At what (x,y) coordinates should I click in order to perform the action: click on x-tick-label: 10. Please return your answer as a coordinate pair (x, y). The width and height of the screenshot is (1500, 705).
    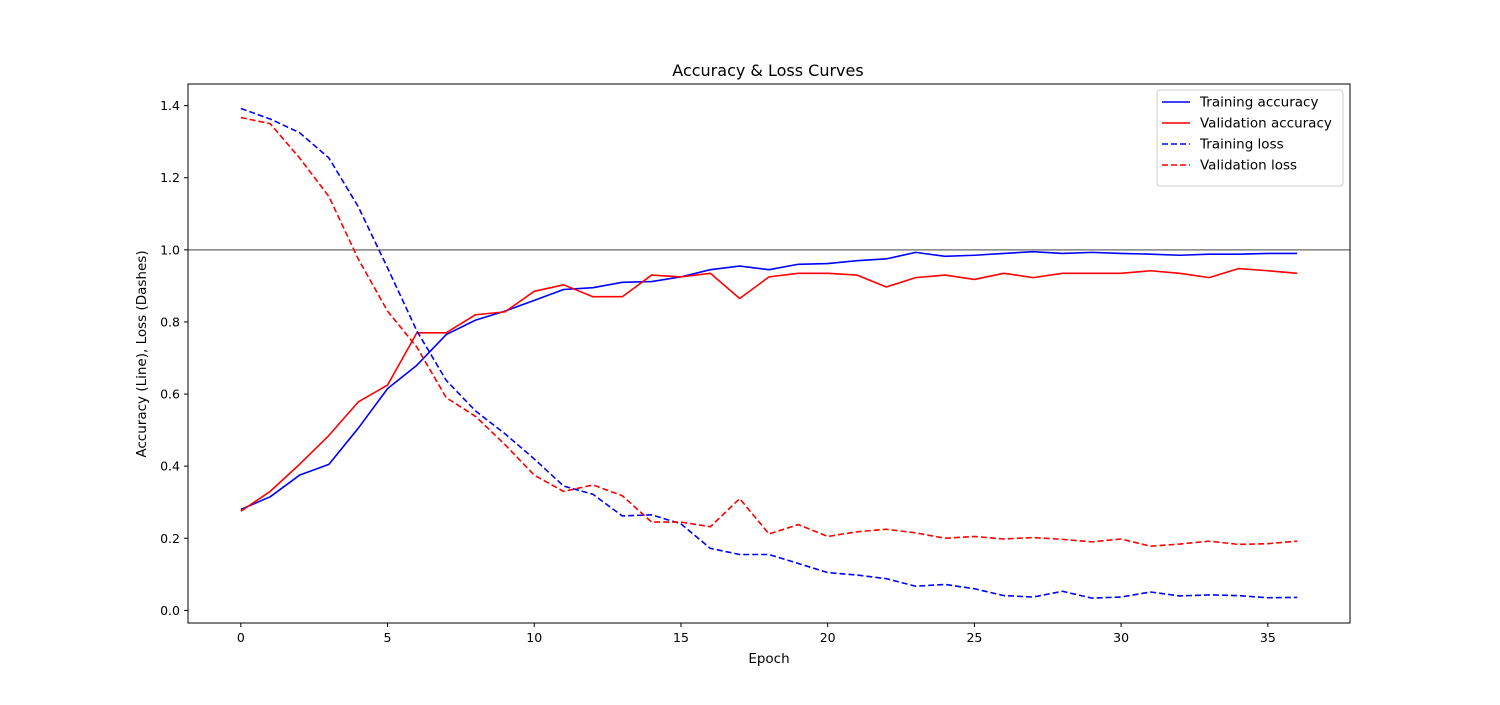
    Looking at the image, I should click on (534, 637).